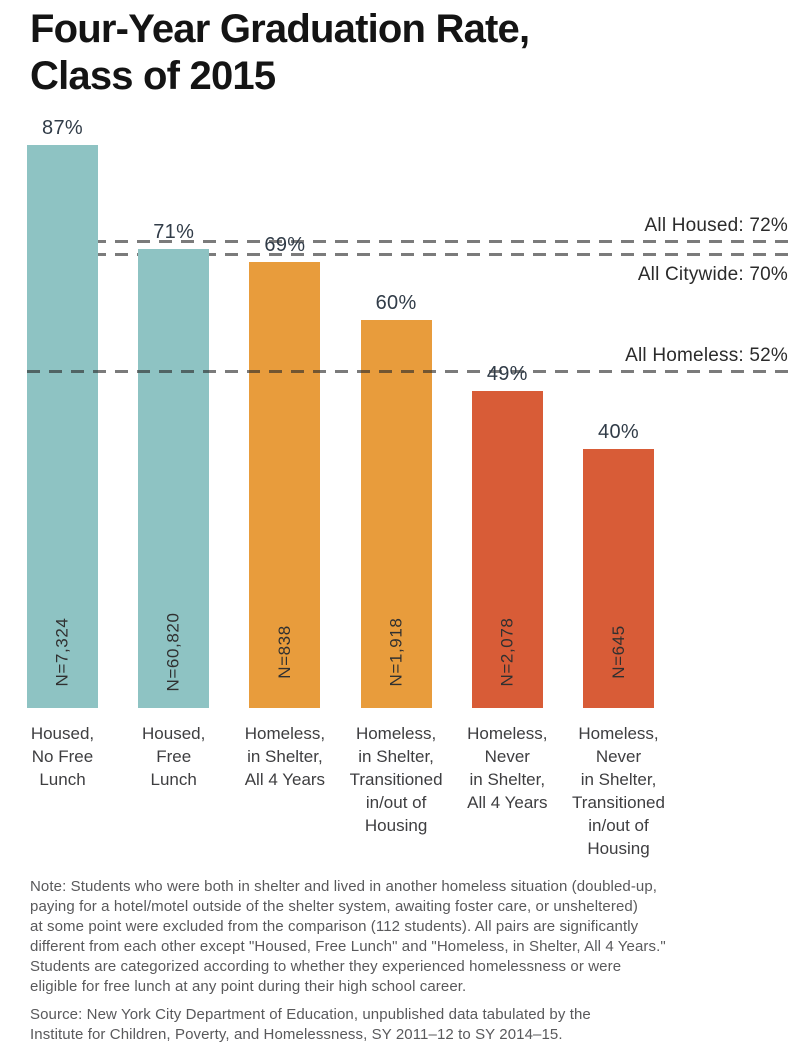 The image size is (800, 1056). Describe the element at coordinates (507, 768) in the screenshot. I see `category-label: Homeless, Never in Shelter, All 4 Years` at that location.